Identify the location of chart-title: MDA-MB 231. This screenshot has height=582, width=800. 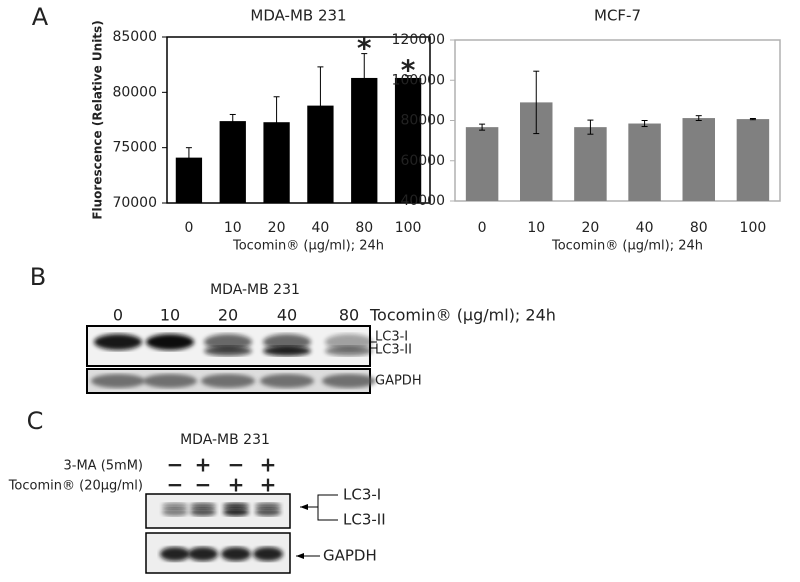
(298, 16).